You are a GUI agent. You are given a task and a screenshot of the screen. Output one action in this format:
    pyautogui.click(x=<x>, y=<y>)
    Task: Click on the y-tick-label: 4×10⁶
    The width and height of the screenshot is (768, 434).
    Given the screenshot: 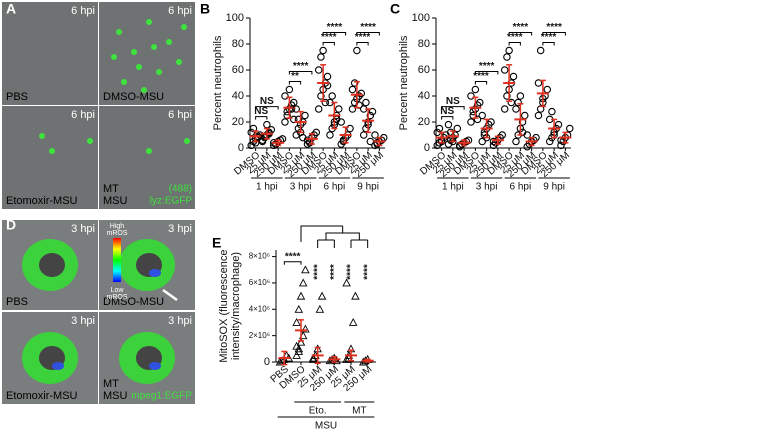 What is the action you would take?
    pyautogui.click(x=259, y=308)
    